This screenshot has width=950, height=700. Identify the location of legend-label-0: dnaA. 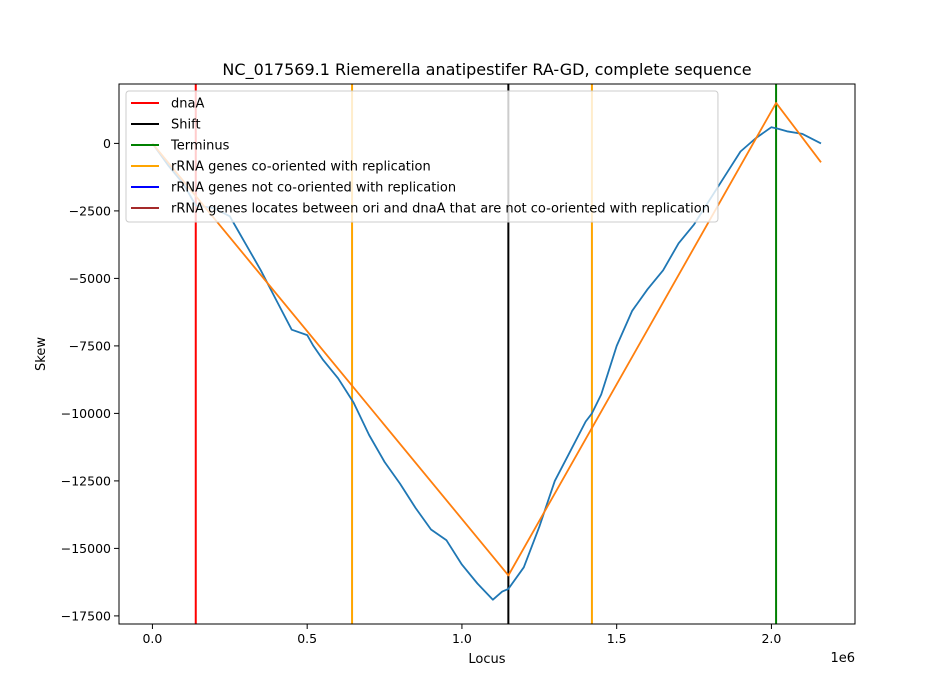
(187, 104).